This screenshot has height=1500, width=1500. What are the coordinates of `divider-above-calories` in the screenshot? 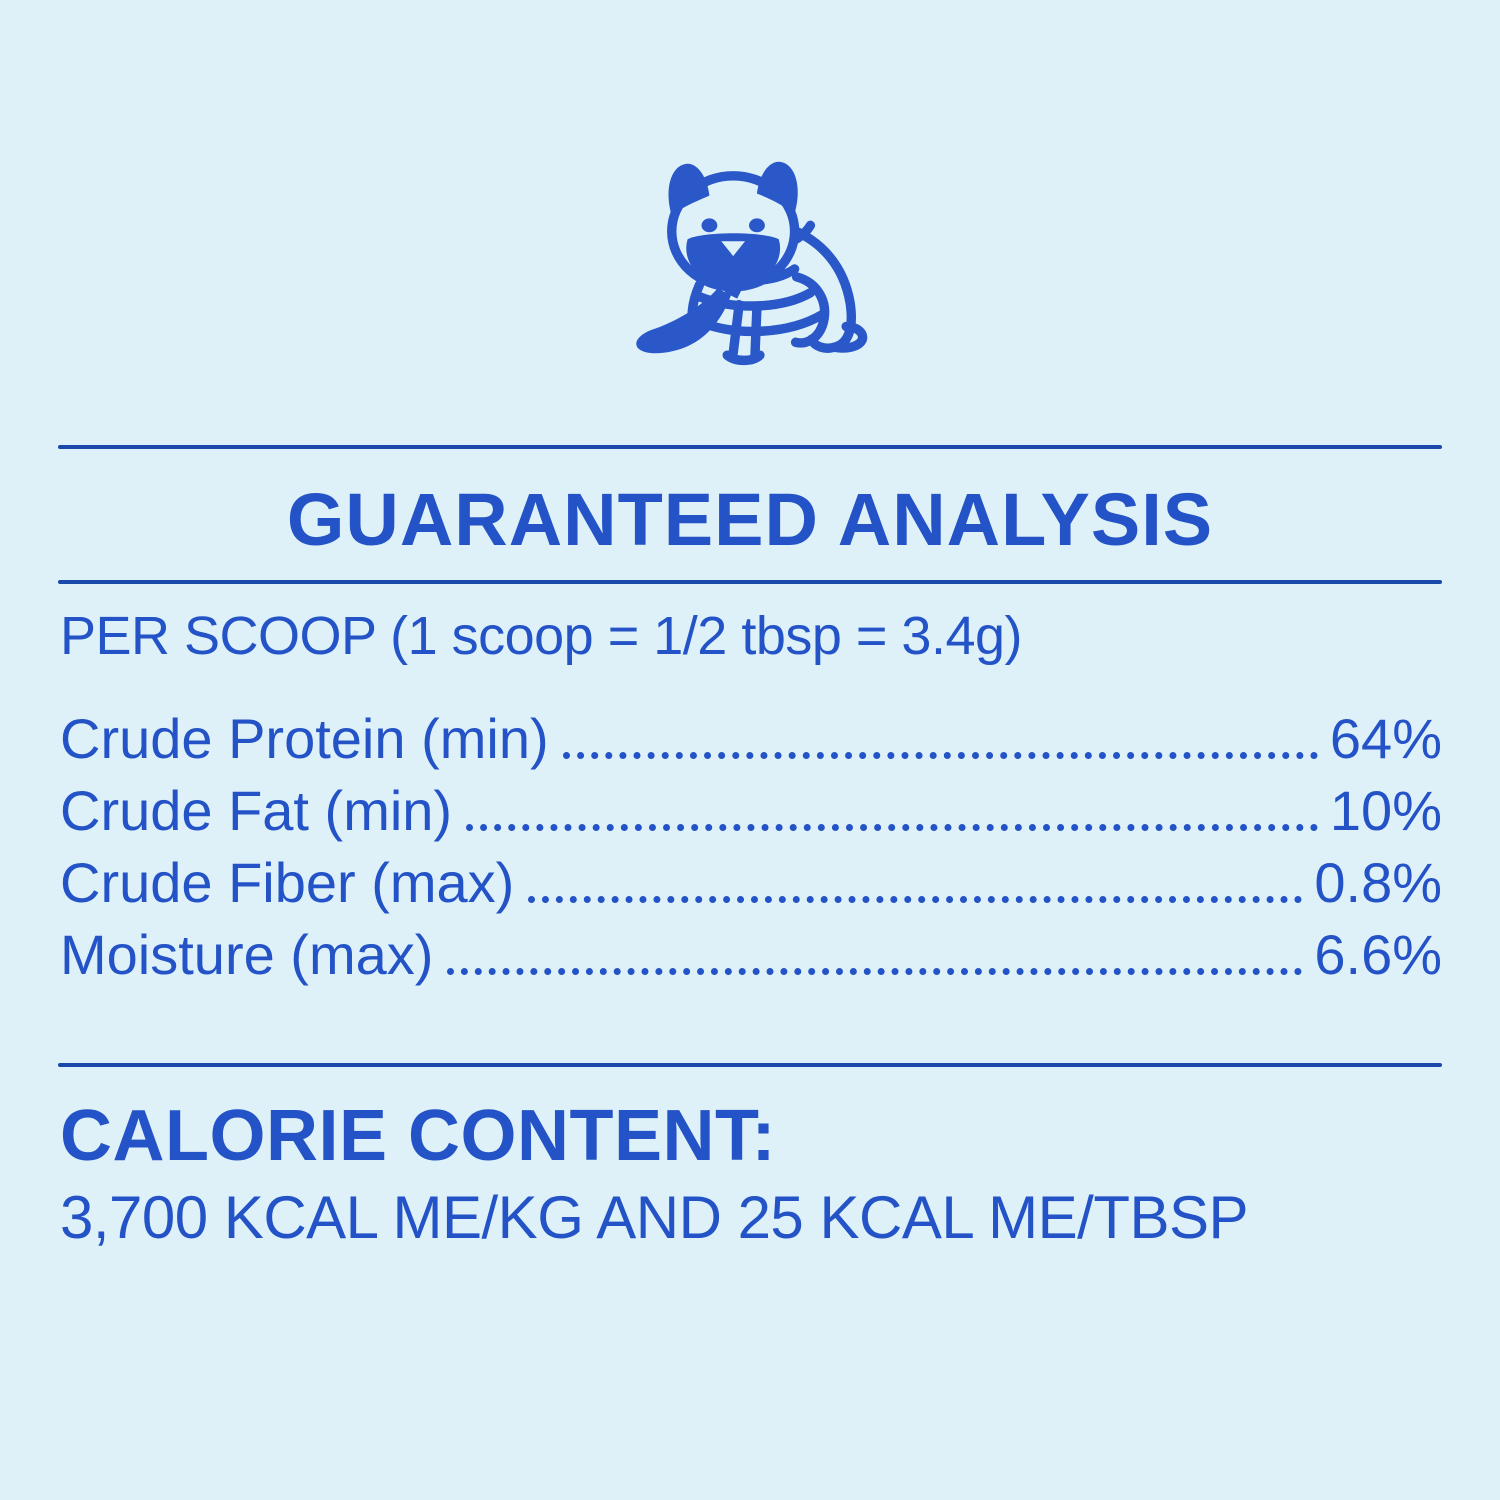 It's located at (750, 1065).